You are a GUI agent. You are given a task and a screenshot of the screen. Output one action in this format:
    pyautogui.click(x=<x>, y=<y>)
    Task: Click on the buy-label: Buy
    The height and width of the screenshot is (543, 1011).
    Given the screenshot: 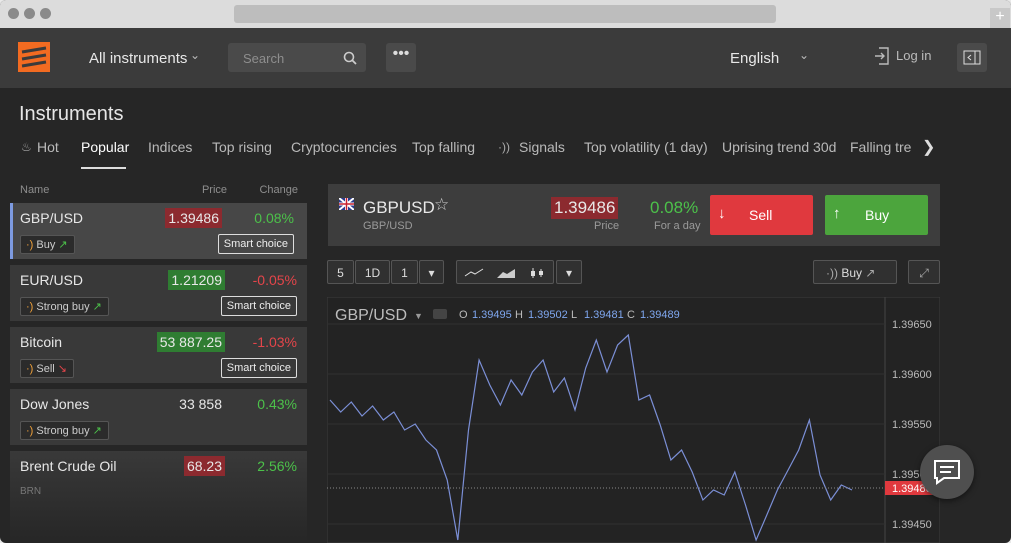 What is the action you would take?
    pyautogui.click(x=877, y=215)
    